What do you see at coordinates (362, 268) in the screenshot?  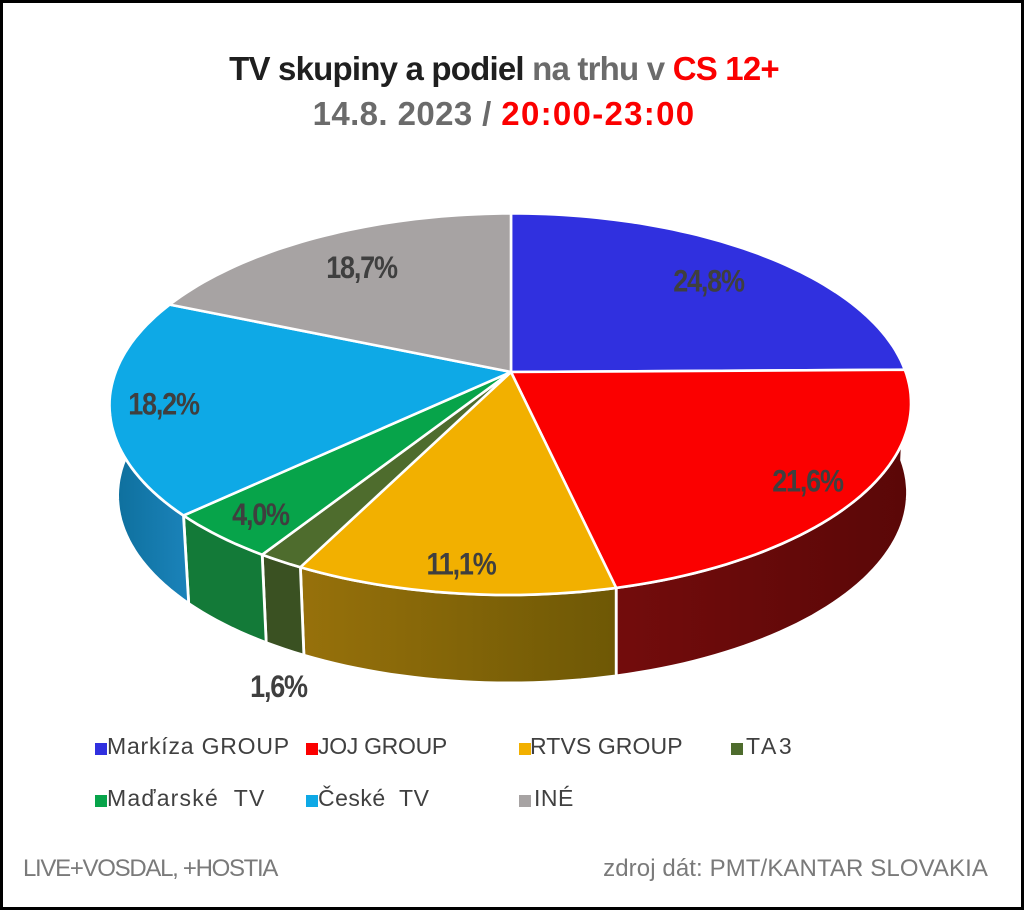 I see `svg-text: 18,7%` at bounding box center [362, 268].